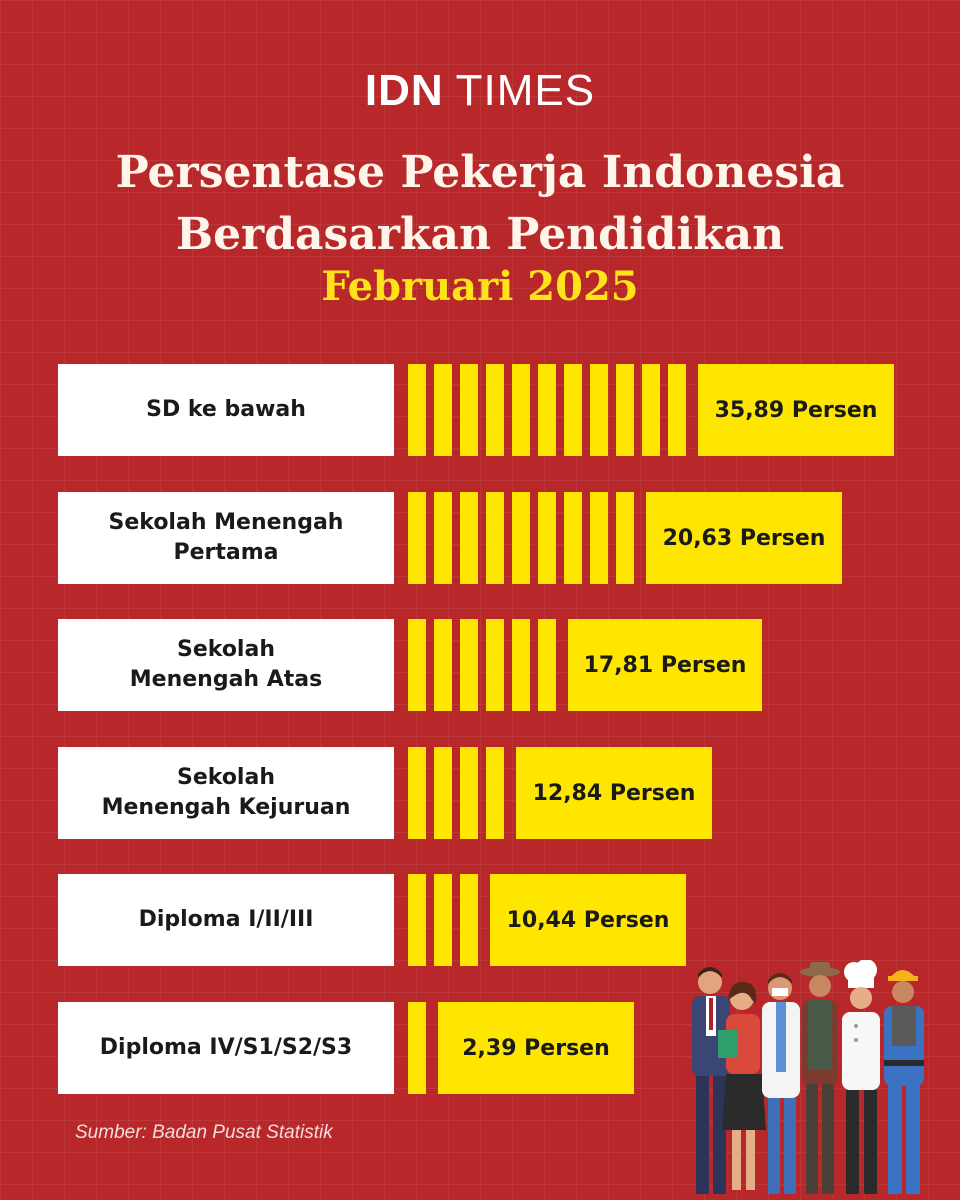 This screenshot has width=960, height=1200. I want to click on farmer-figure, so click(820, 1078).